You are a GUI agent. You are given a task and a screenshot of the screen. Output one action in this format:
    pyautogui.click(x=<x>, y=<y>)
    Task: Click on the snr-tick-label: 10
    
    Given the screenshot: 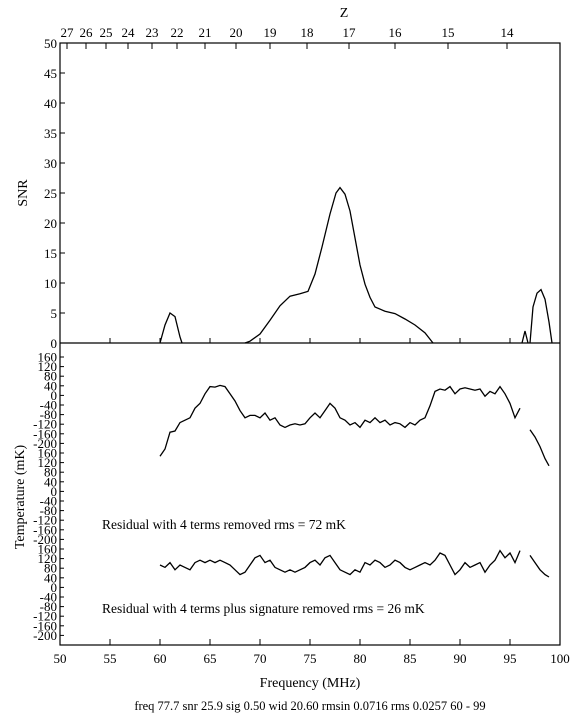 What is the action you would take?
    pyautogui.click(x=50, y=283)
    